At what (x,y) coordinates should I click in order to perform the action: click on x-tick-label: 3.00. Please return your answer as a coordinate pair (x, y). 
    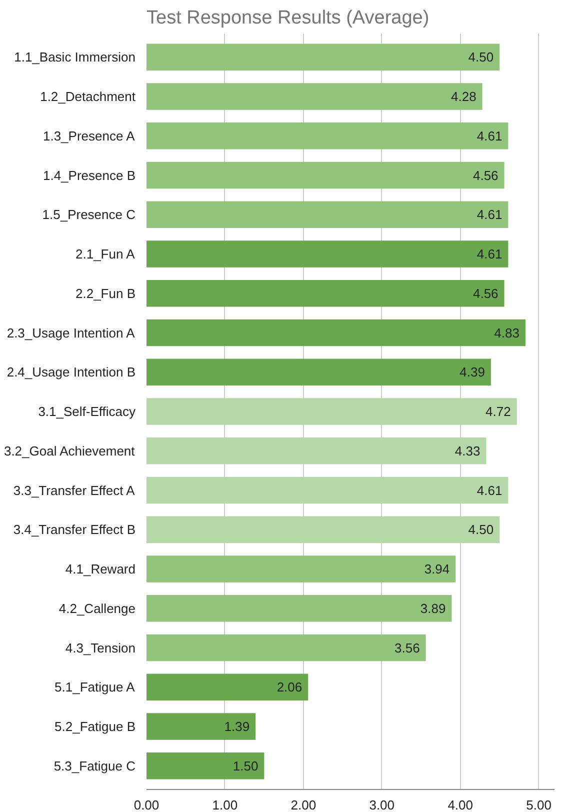
    Looking at the image, I should click on (382, 805).